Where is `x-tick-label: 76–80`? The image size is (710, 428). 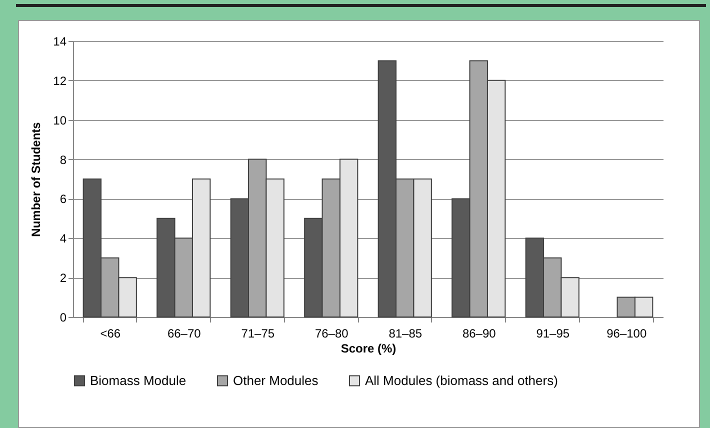
x-tick-label: 76–80 is located at coordinates (331, 333).